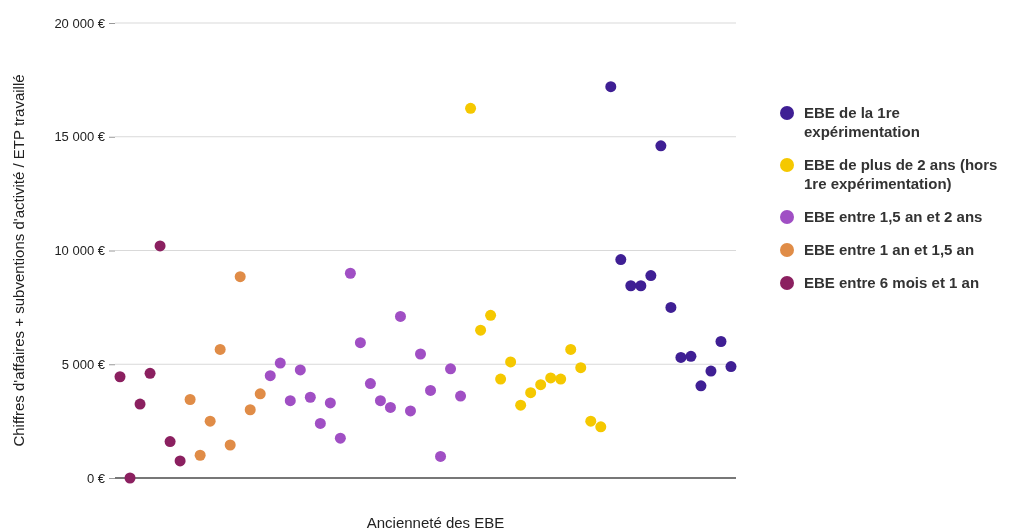  What do you see at coordinates (893, 216) in the screenshot?
I see `legend-label: EBE entre 1,5 an et 2 ans` at bounding box center [893, 216].